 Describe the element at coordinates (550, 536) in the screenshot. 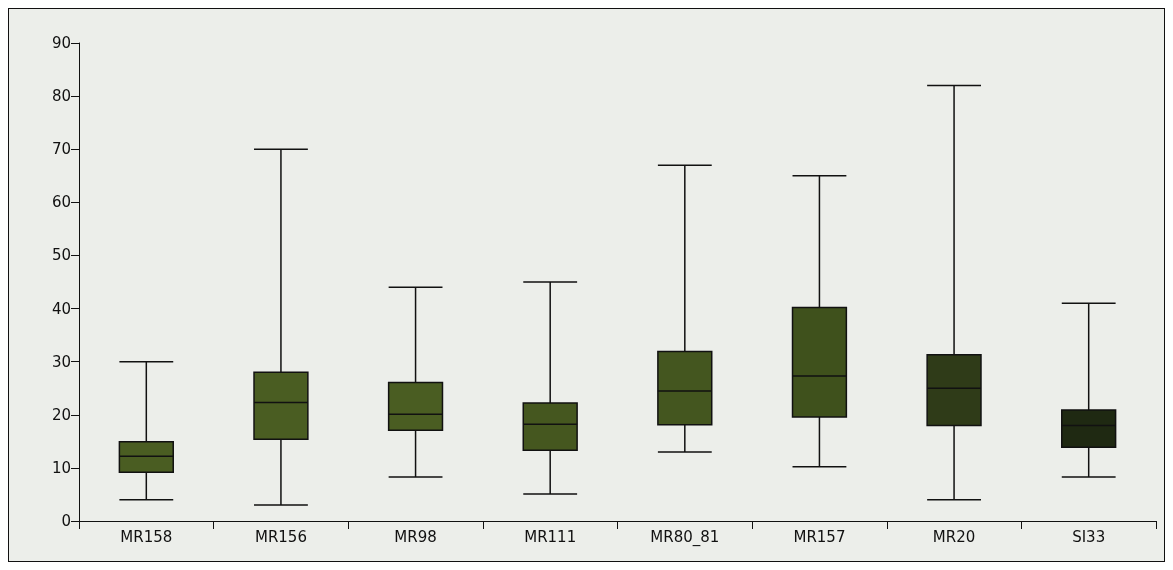

I see `x-tick-label: MR111` at that location.